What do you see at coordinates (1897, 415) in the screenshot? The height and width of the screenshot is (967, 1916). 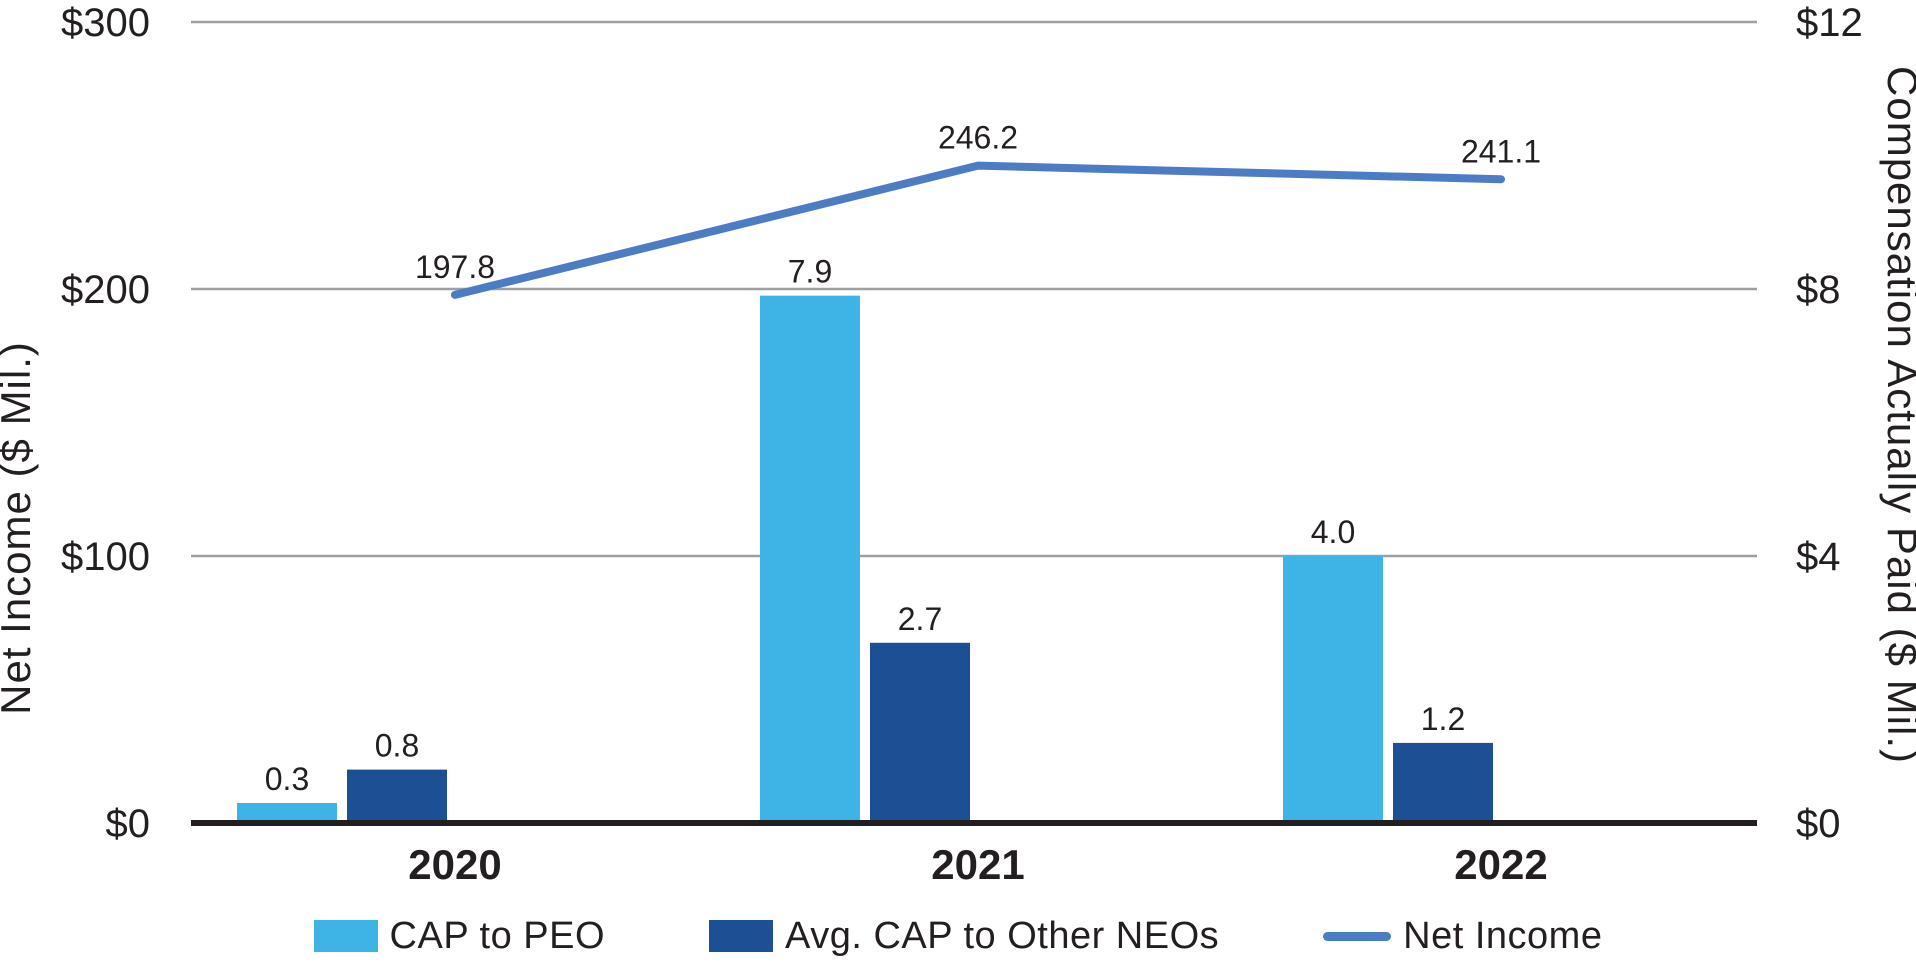 I see `right-axis-title: Compensation Actually Paid ($ Mil.)` at bounding box center [1897, 415].